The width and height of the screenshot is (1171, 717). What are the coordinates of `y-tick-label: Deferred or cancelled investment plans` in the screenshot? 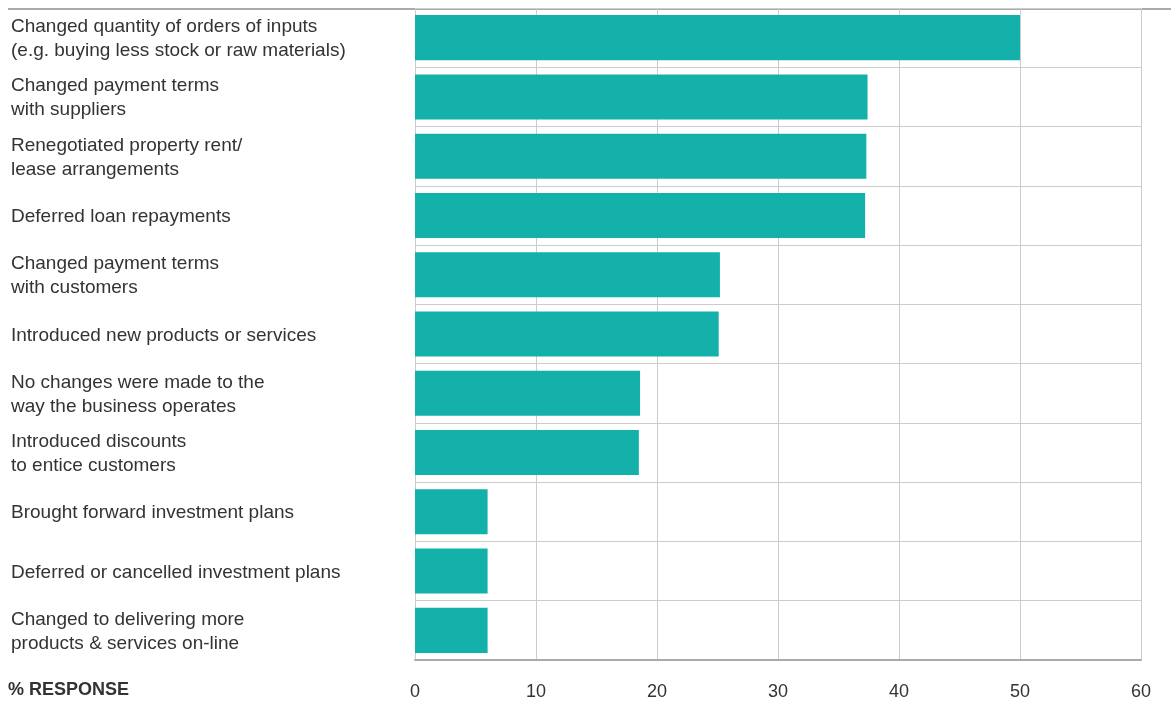 It's located at (176, 571).